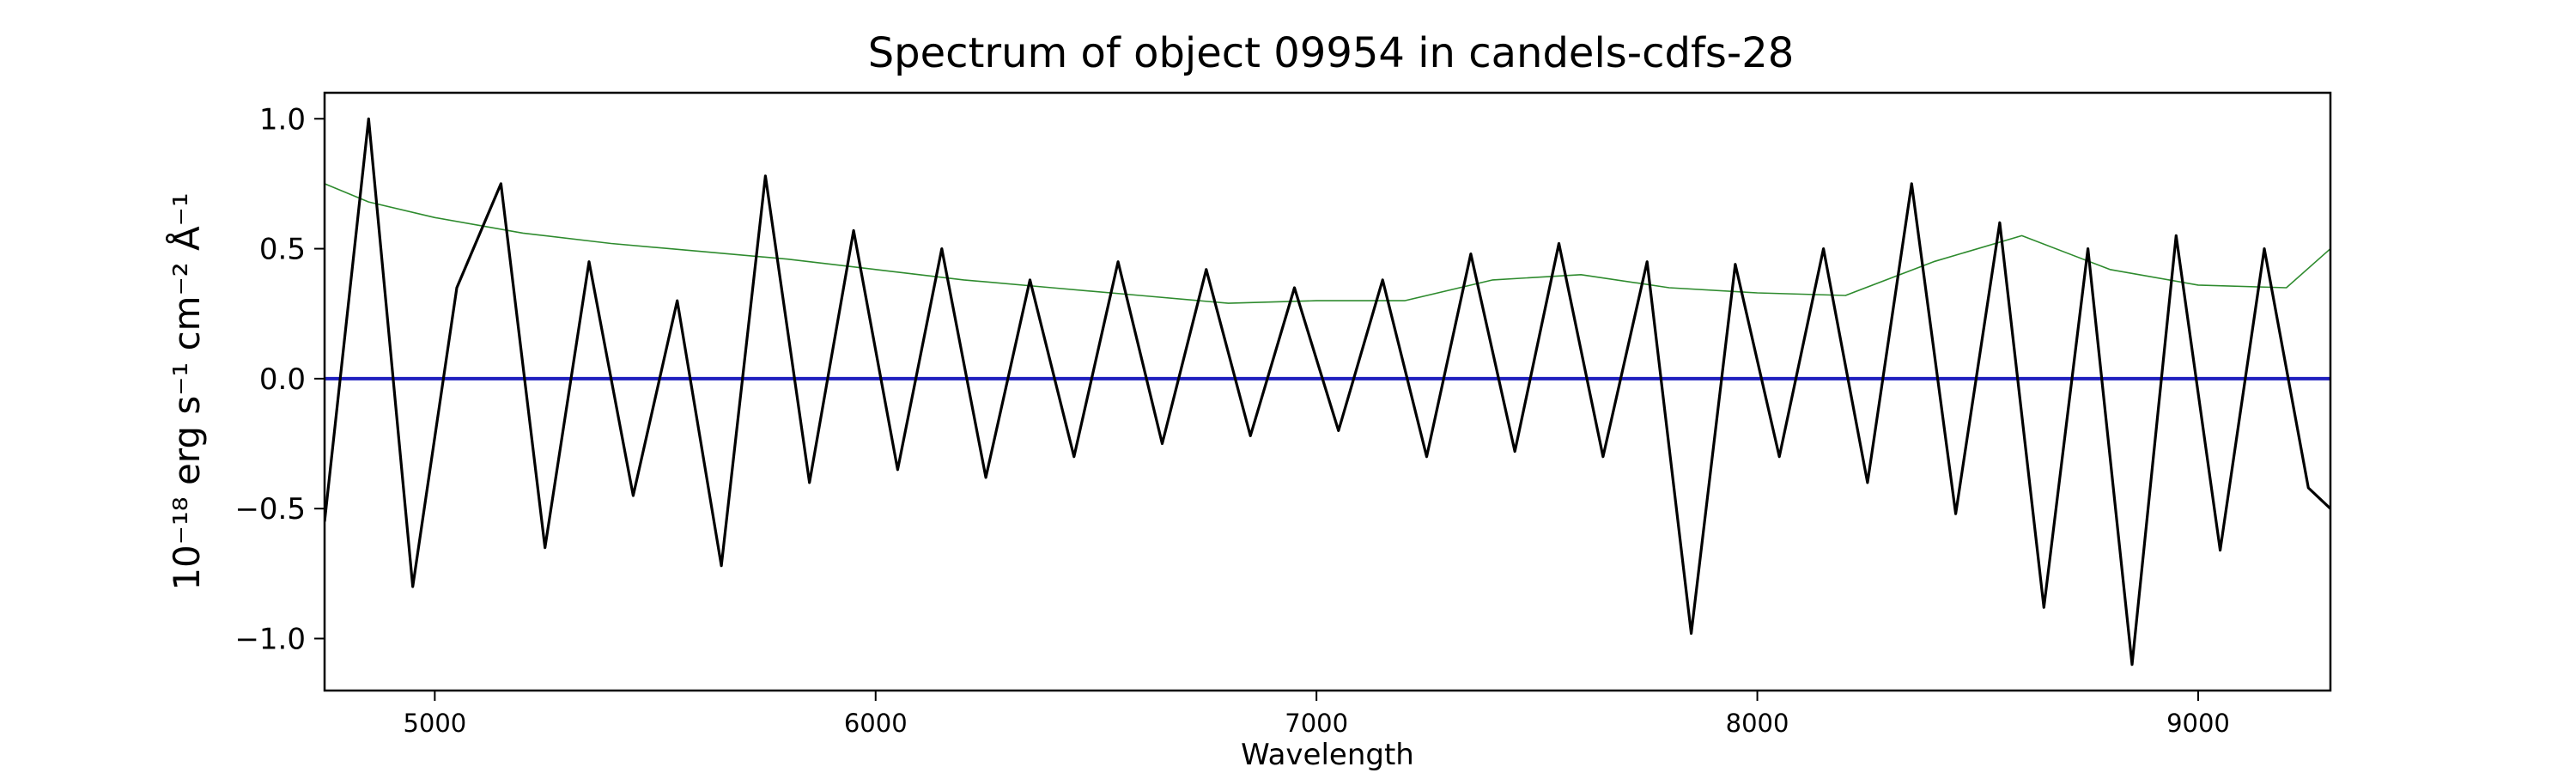  Describe the element at coordinates (1327, 243) in the screenshot. I see `error-series-line` at that location.